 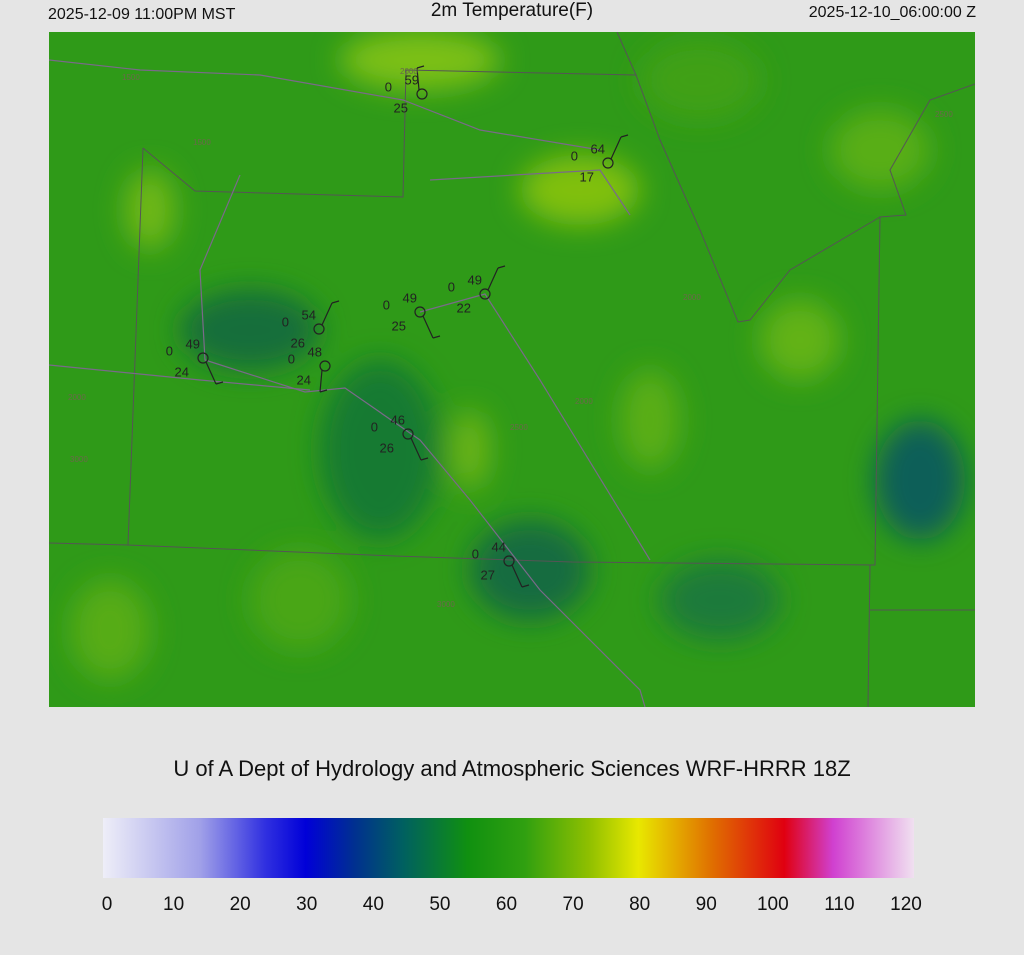 I want to click on station-dewpoint: 27, so click(x=488, y=574).